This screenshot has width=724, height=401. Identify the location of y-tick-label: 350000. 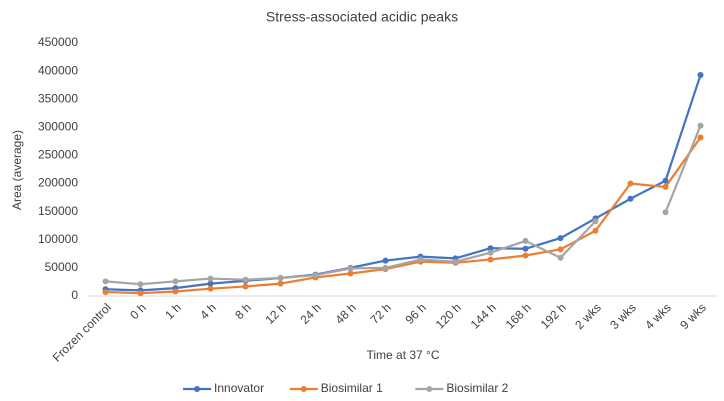
(58, 98).